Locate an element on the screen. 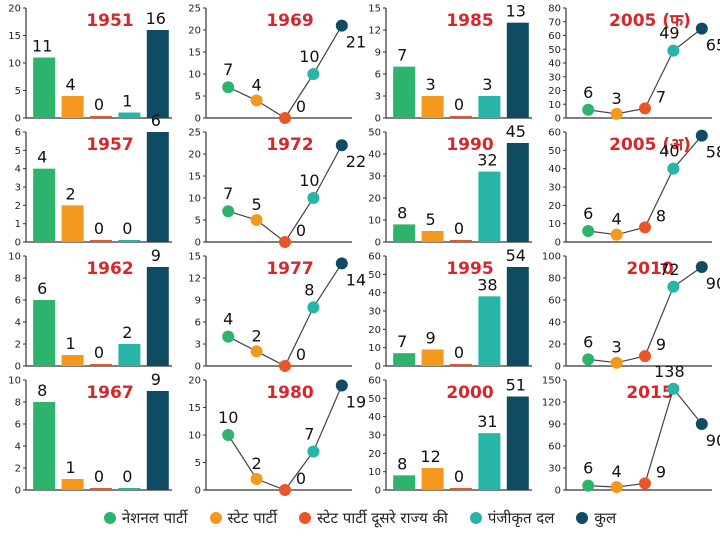  legend-item-total: कुल is located at coordinates (596, 518).